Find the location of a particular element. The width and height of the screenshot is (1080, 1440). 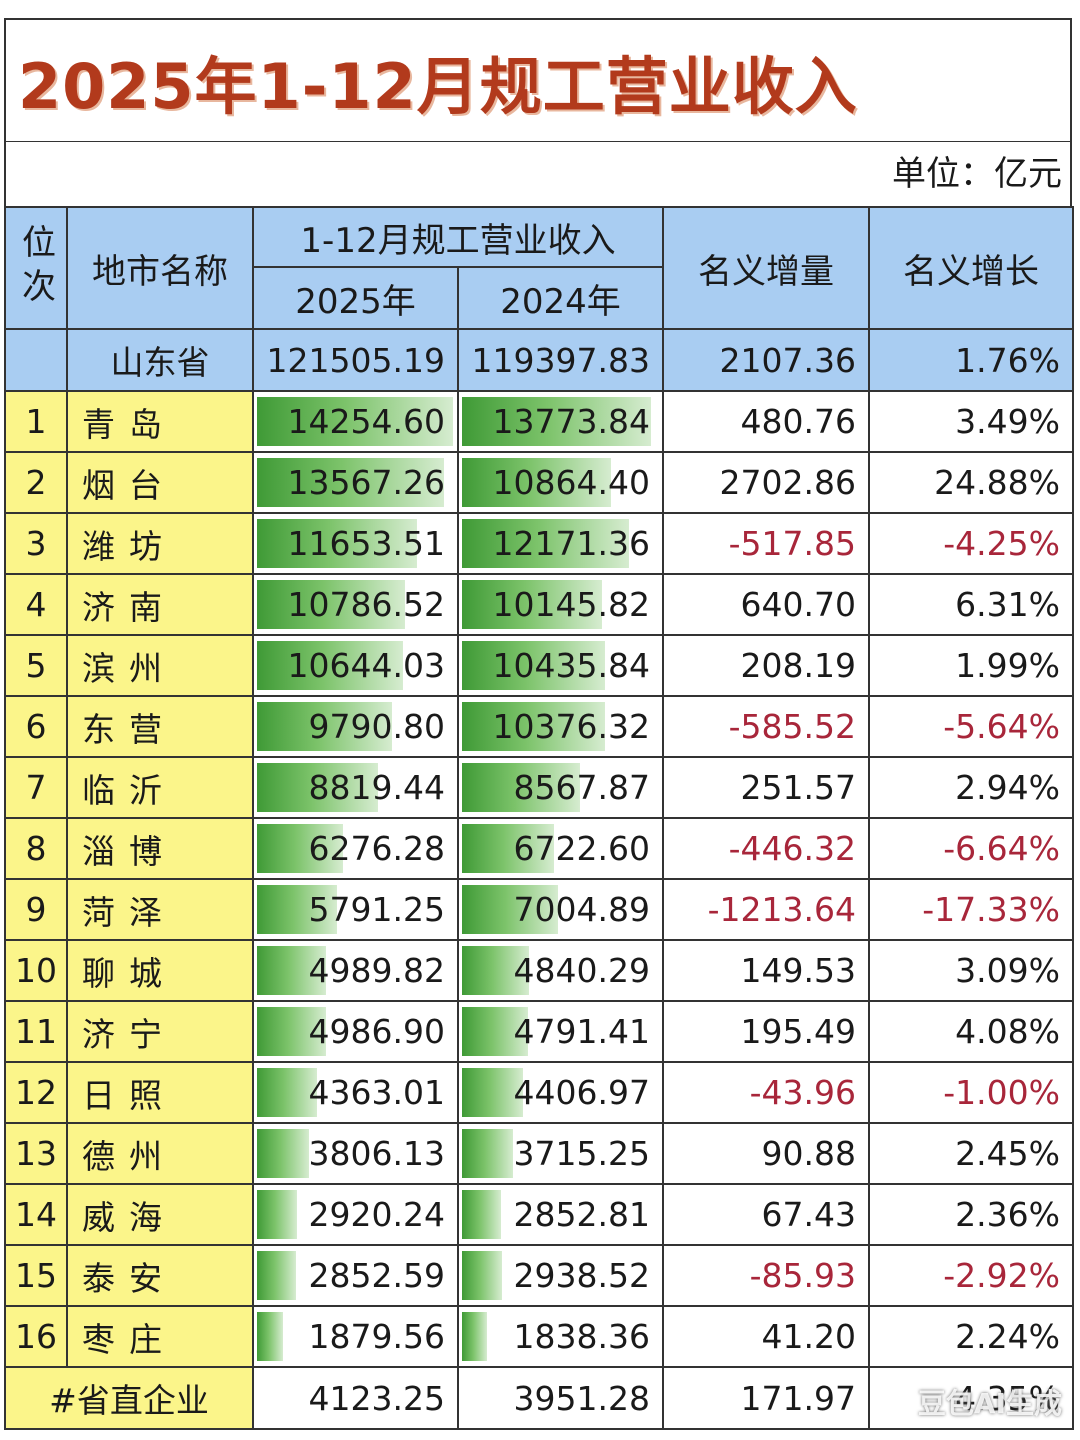

value-2024-cell: 8567.87 is located at coordinates (560, 787).